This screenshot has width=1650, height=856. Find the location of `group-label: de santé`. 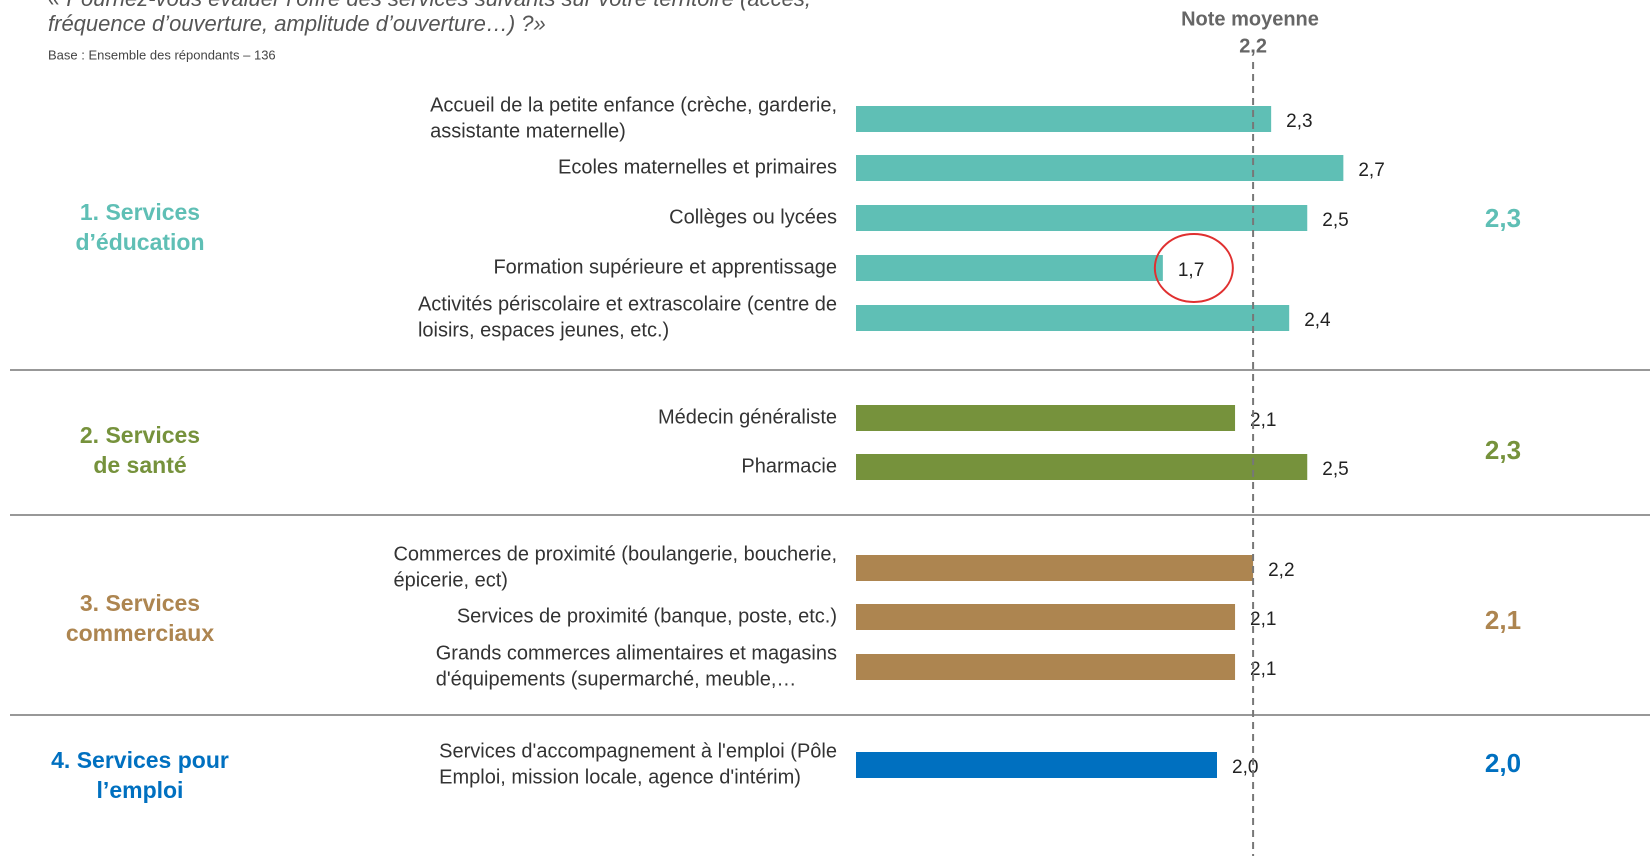

group-label: de santé is located at coordinates (139, 465).